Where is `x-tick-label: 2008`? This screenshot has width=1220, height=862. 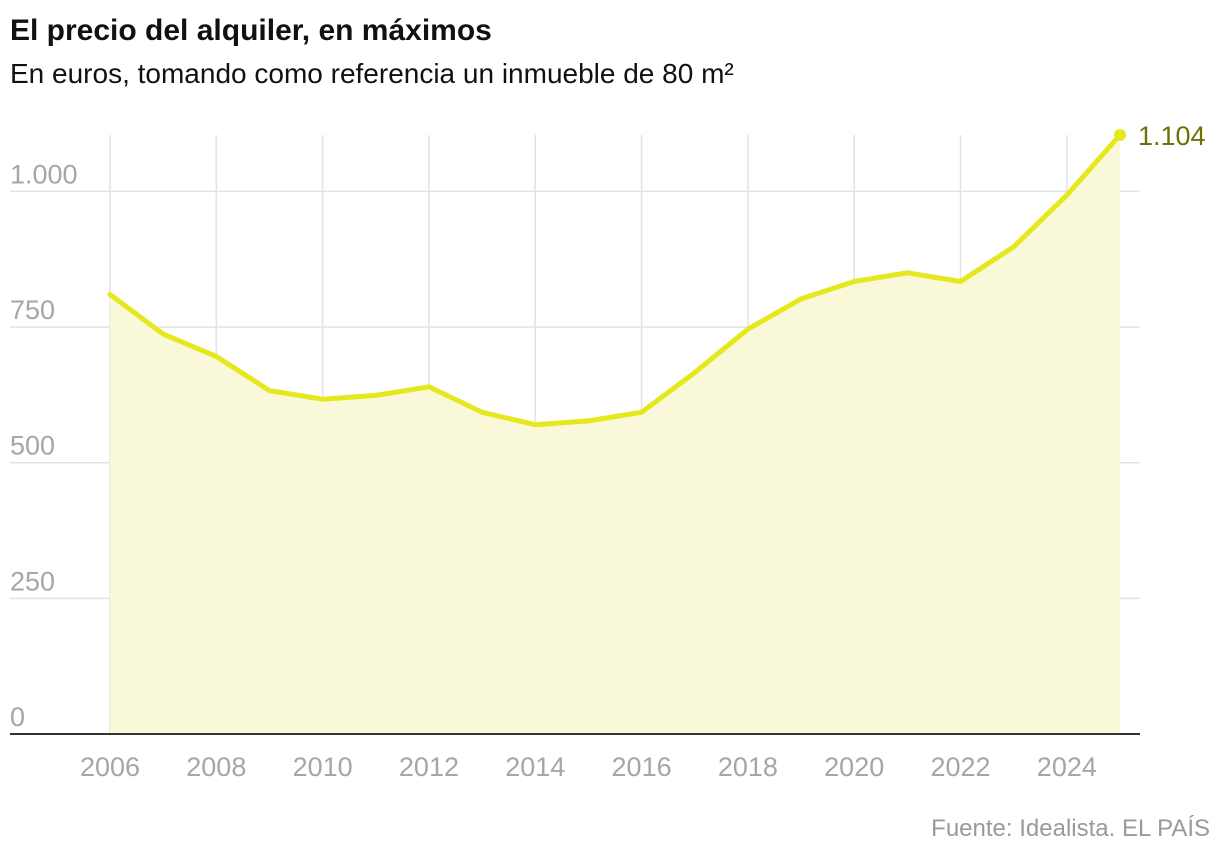 x-tick-label: 2008 is located at coordinates (216, 767).